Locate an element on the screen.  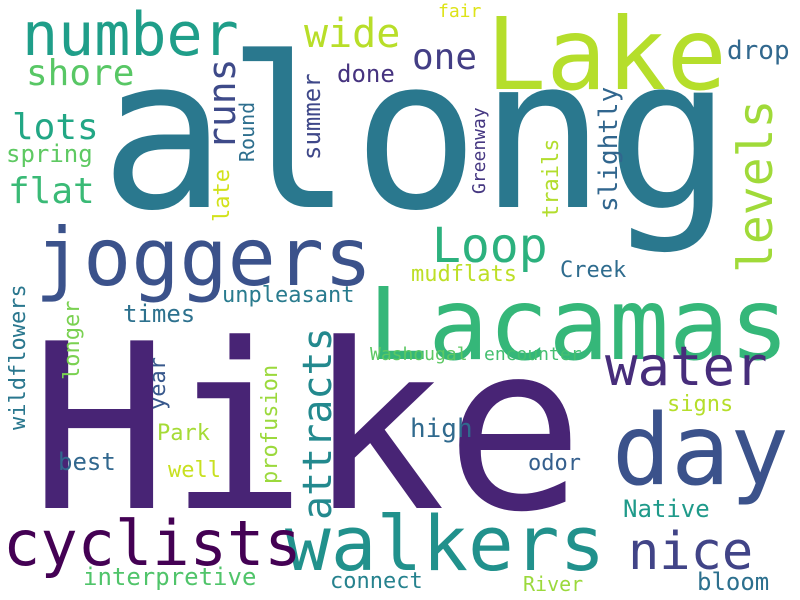
word-wide: wide is located at coordinates (352, 34).